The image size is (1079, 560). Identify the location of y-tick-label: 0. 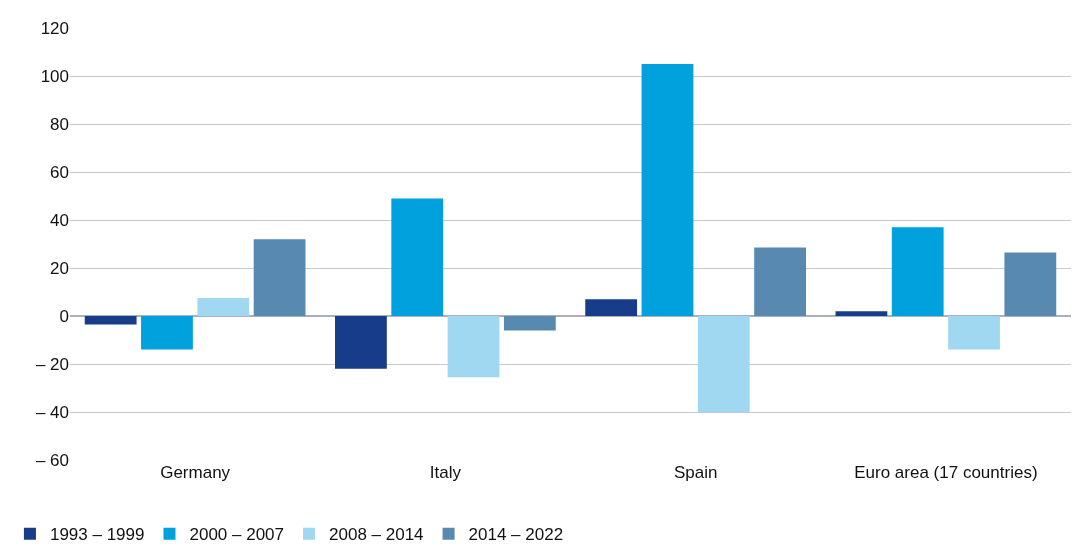
(64, 316).